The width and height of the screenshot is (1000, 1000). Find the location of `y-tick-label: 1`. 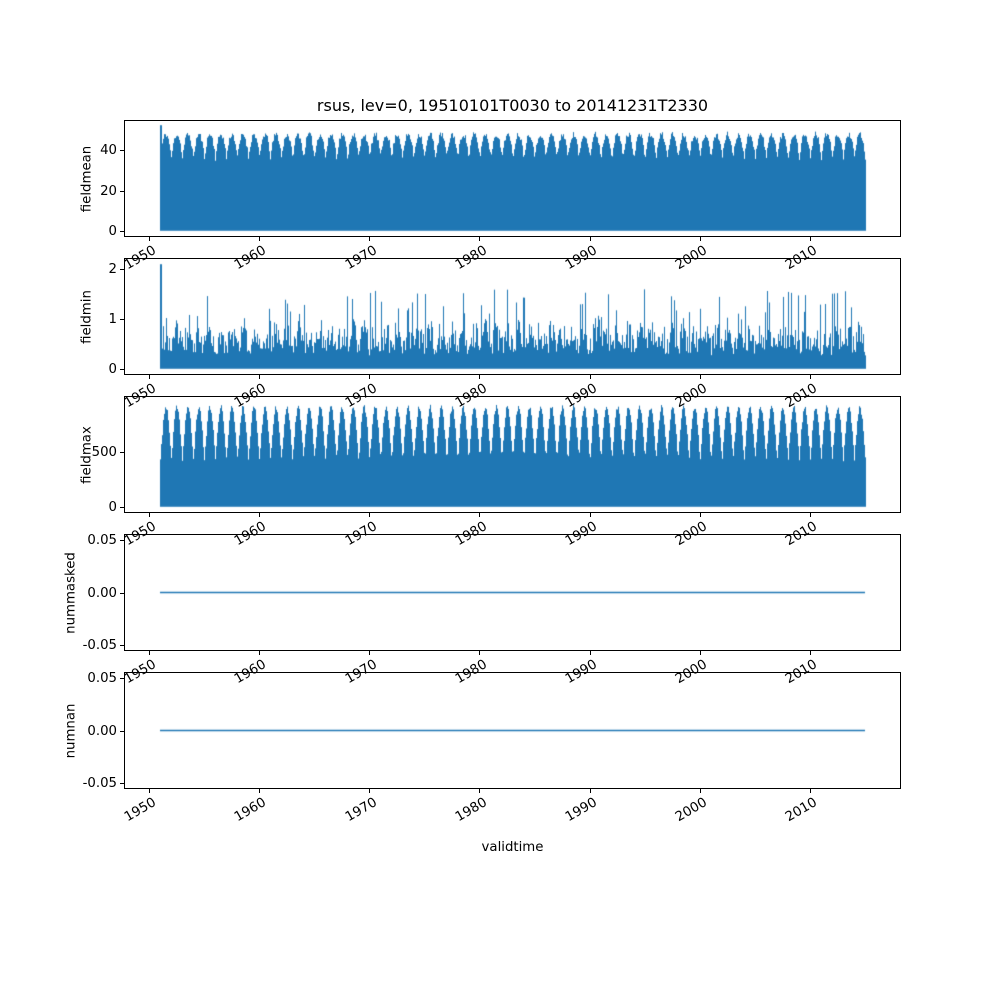

y-tick-label: 1 is located at coordinates (112, 319).